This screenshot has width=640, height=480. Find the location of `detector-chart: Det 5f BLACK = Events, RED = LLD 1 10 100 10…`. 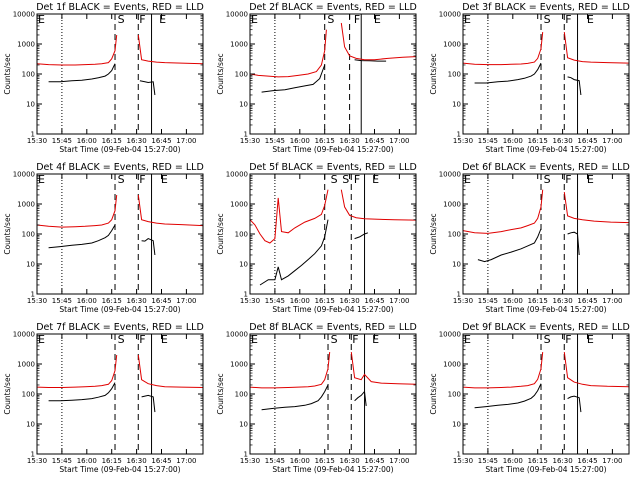

detector-chart: Det 5f BLACK = Events, RED = LLD 1 10 100 10… is located at coordinates (316, 238).